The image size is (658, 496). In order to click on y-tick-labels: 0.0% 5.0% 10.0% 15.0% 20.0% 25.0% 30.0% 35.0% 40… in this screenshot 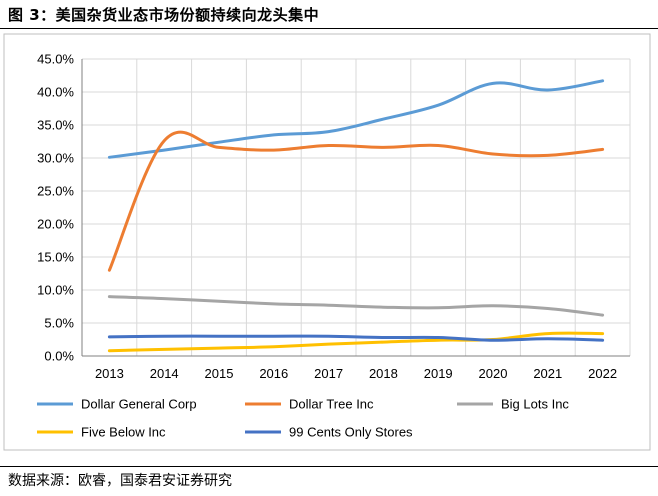, I will do `click(55, 208)`.